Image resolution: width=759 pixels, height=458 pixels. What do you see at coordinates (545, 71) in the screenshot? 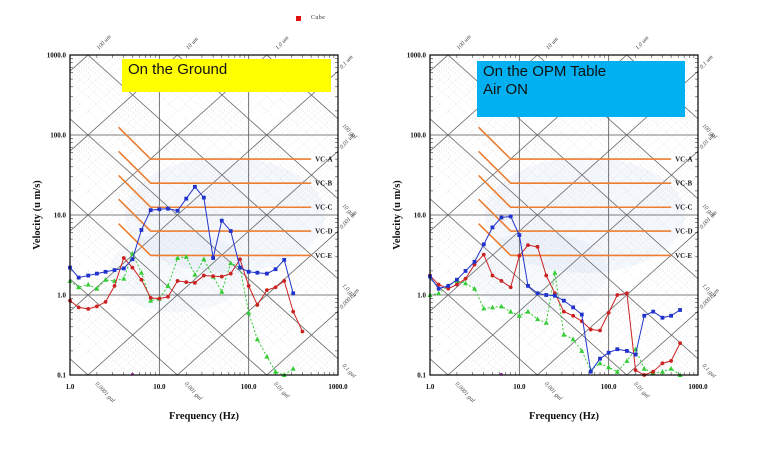
I see `chart-title-opm-line1: On the OPM Table` at bounding box center [545, 71].